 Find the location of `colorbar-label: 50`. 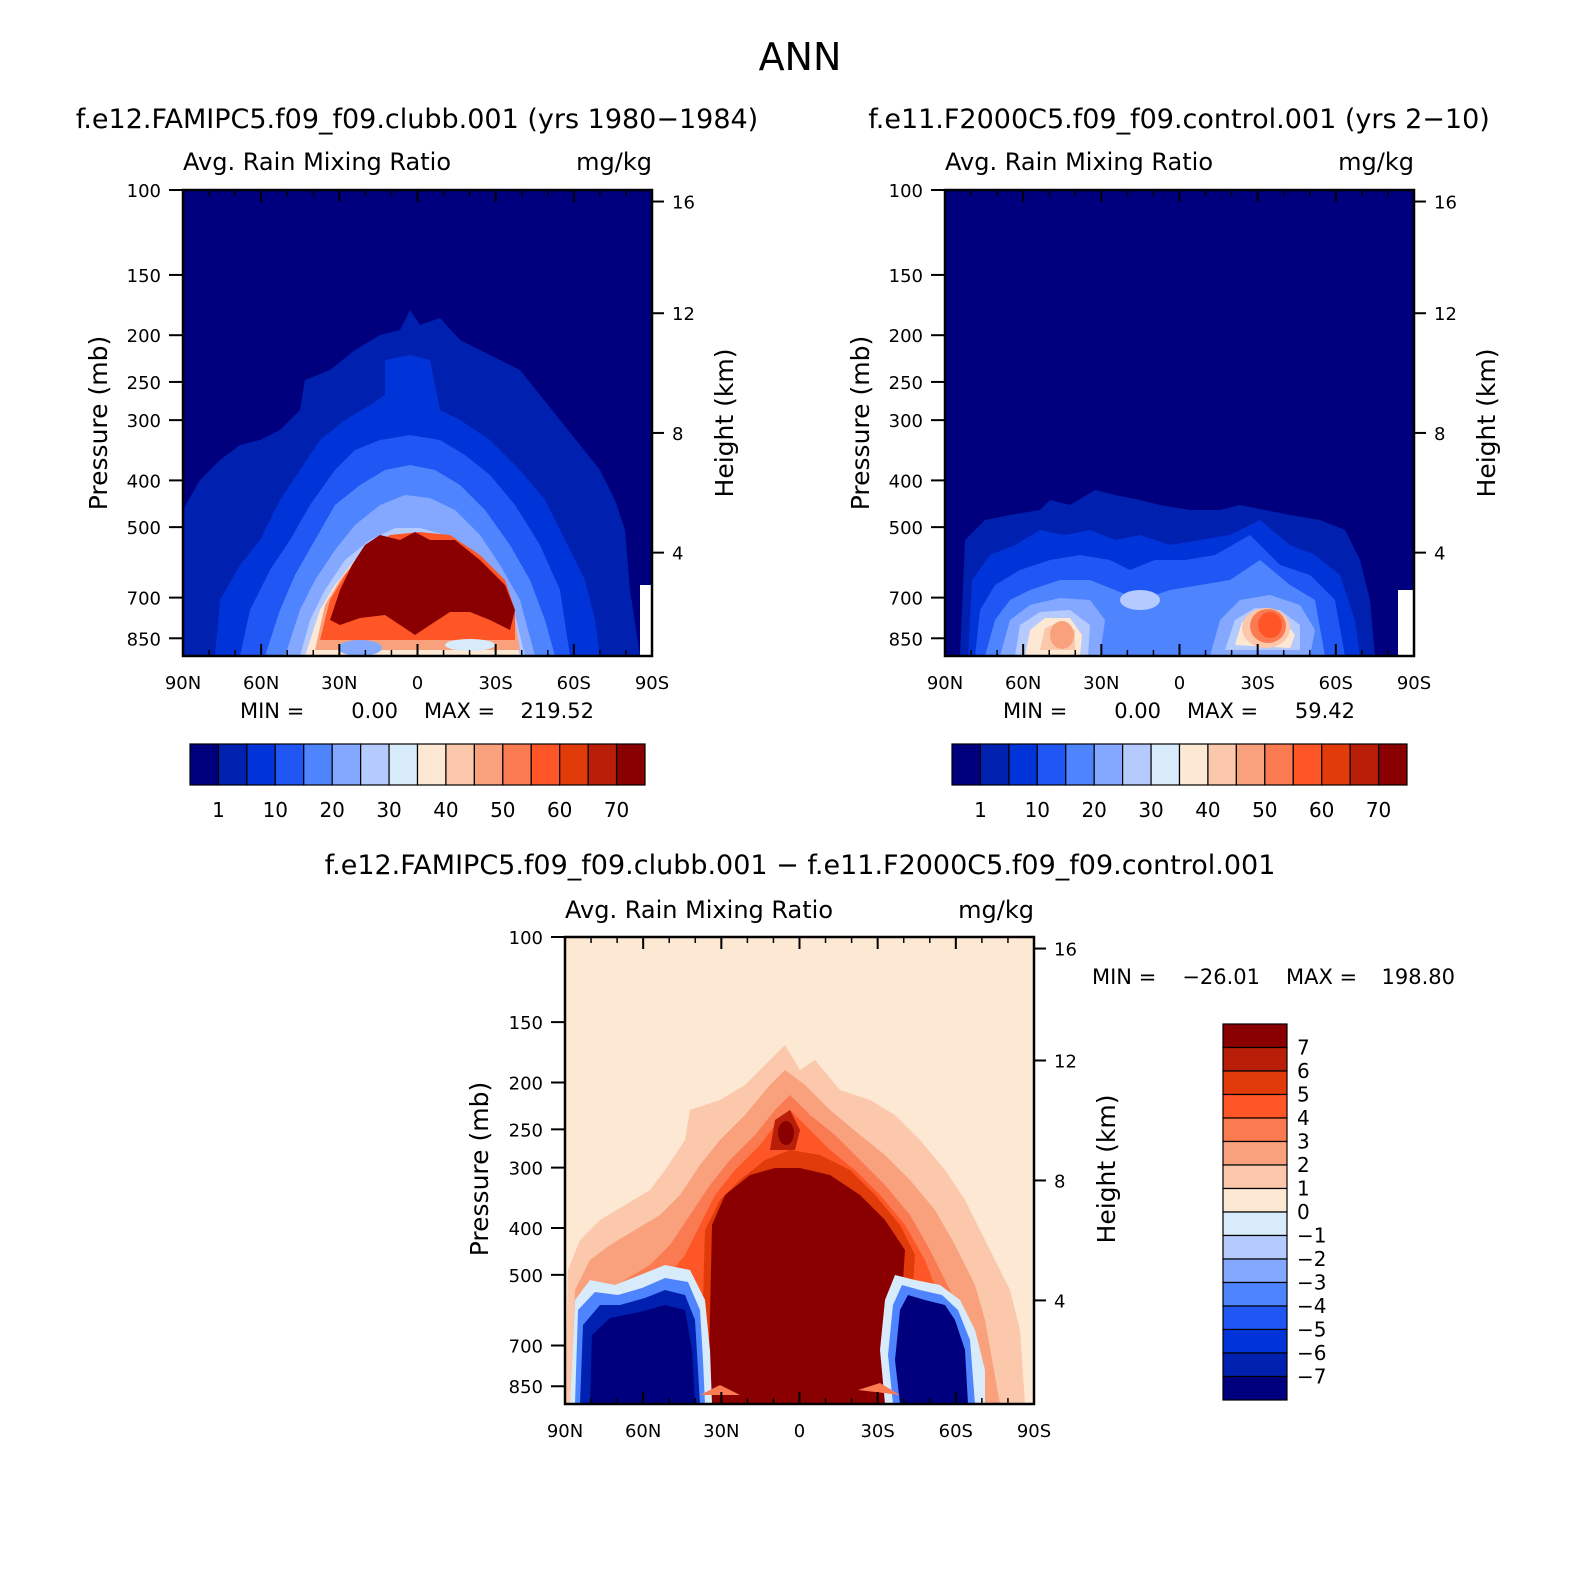

colorbar-label: 50 is located at coordinates (1264, 810).